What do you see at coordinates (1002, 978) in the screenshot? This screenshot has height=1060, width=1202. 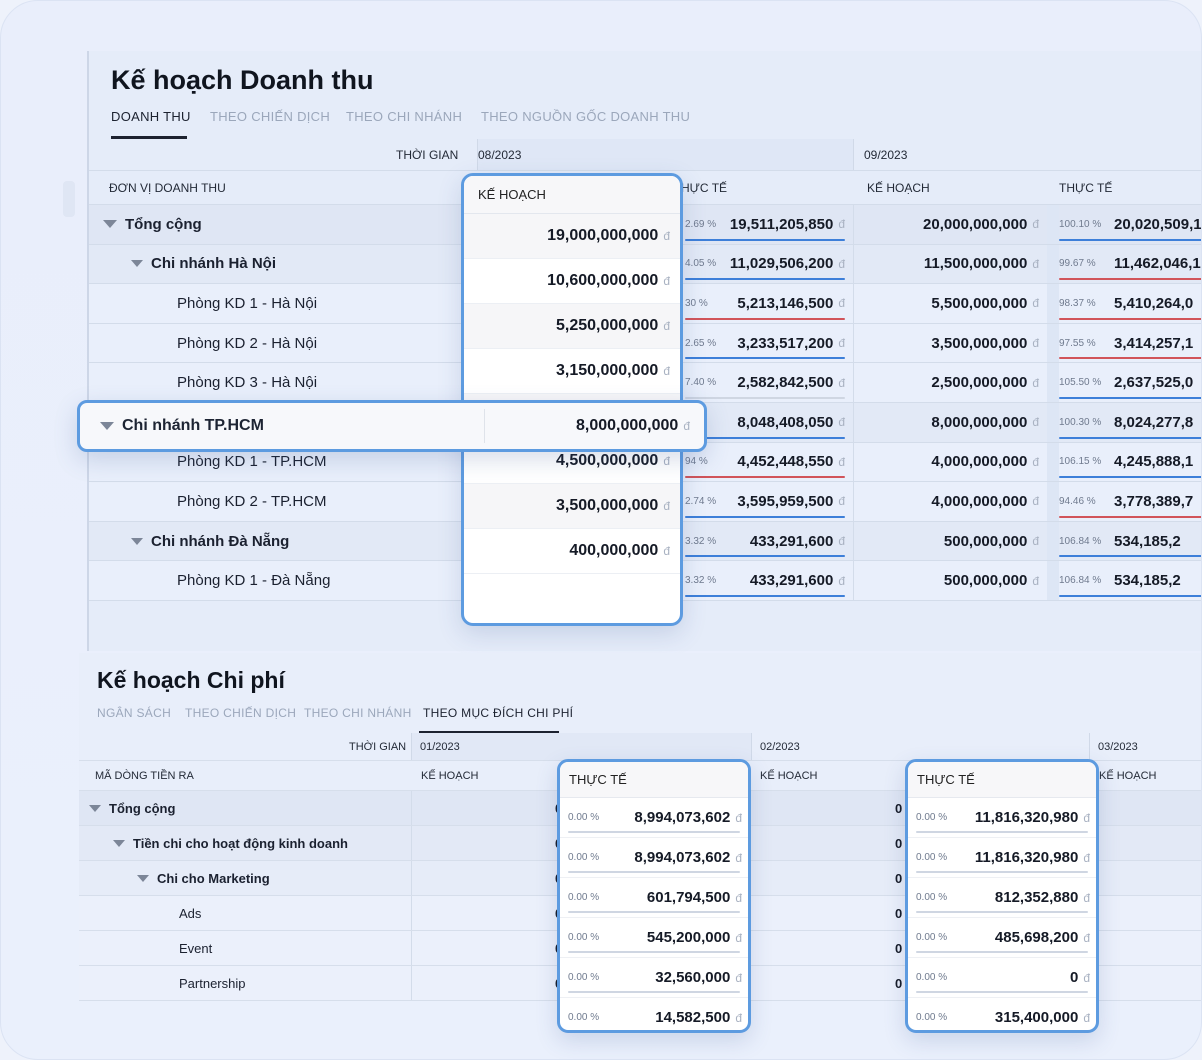 I see `actual-cell: 0.00 % 0 đ` at bounding box center [1002, 978].